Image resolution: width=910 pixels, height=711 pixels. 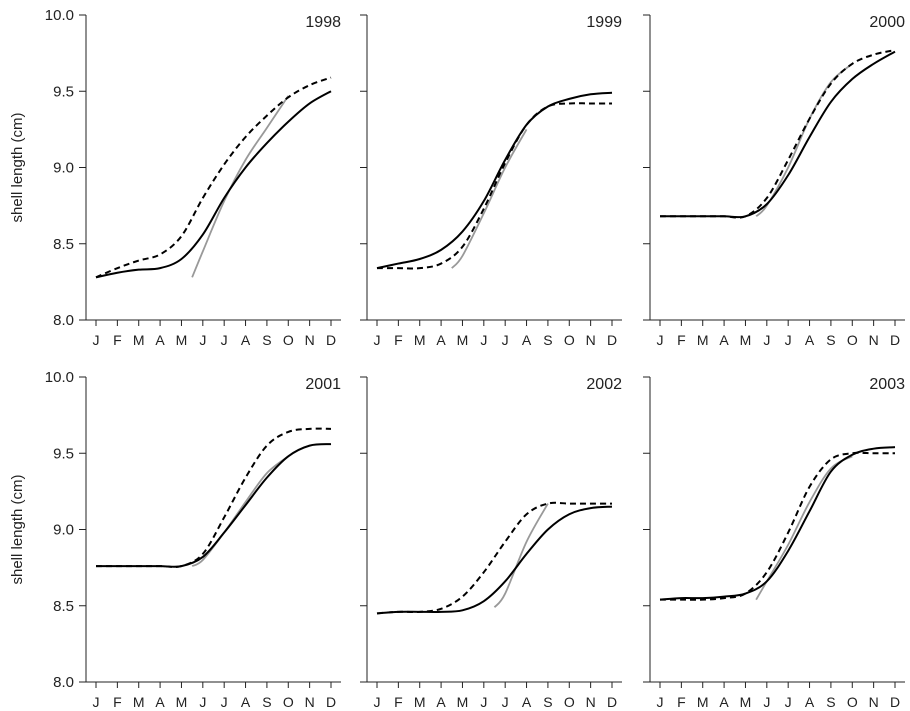 What do you see at coordinates (323, 384) in the screenshot?
I see `panel-title: 2001` at bounding box center [323, 384].